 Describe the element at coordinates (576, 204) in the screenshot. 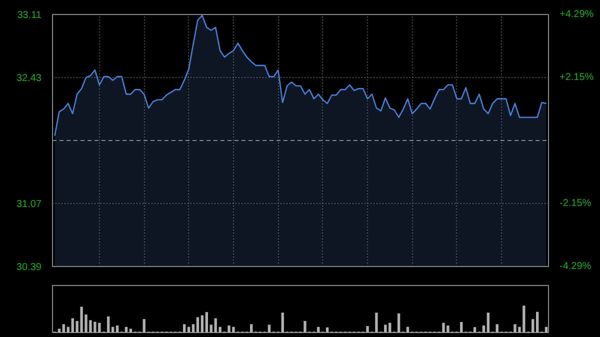

I see `y2-tick-label: -2.15%` at that location.